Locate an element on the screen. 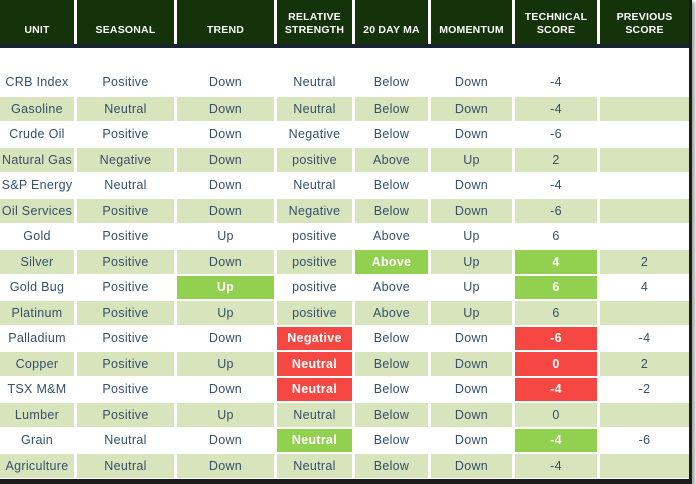 This screenshot has width=696, height=484. header-cell-seasonal: SEASONAL is located at coordinates (125, 22).